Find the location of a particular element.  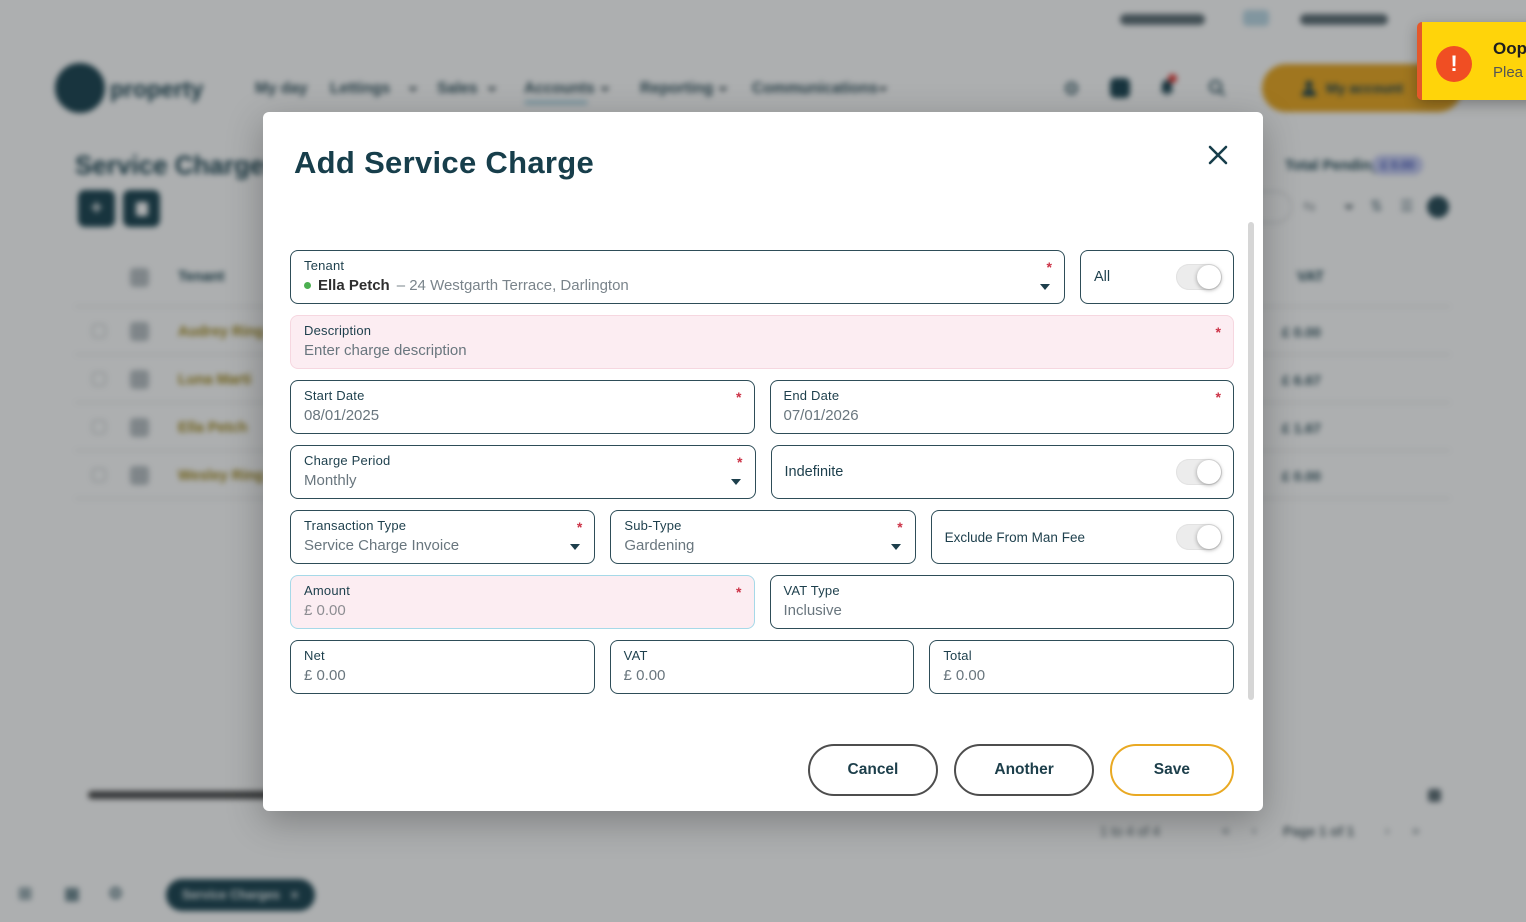

amount-cell: £ 1.67 is located at coordinates (1301, 428).